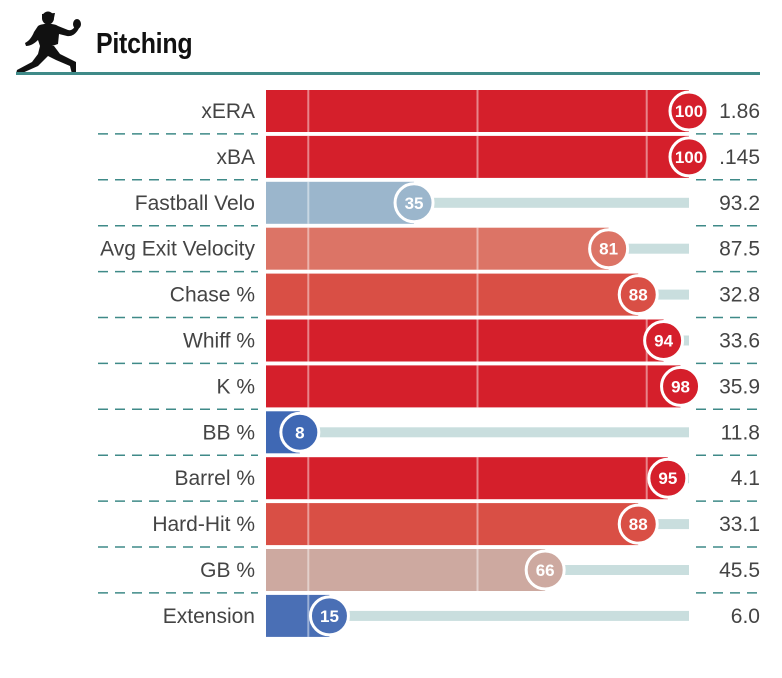 Image resolution: width=782 pixels, height=678 pixels. Describe the element at coordinates (740, 432) in the screenshot. I see `stat-value: 11.8` at that location.